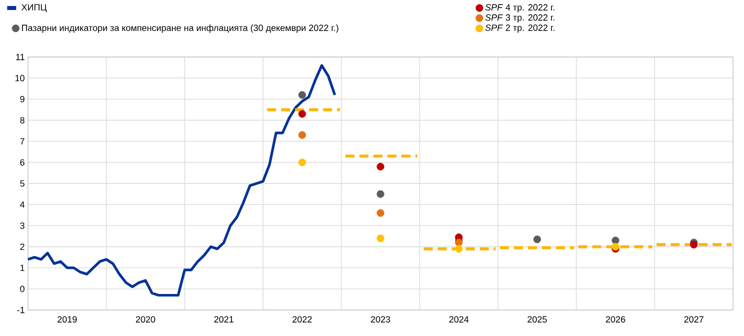  I want to click on y-tick-label: 0, so click(22, 289).